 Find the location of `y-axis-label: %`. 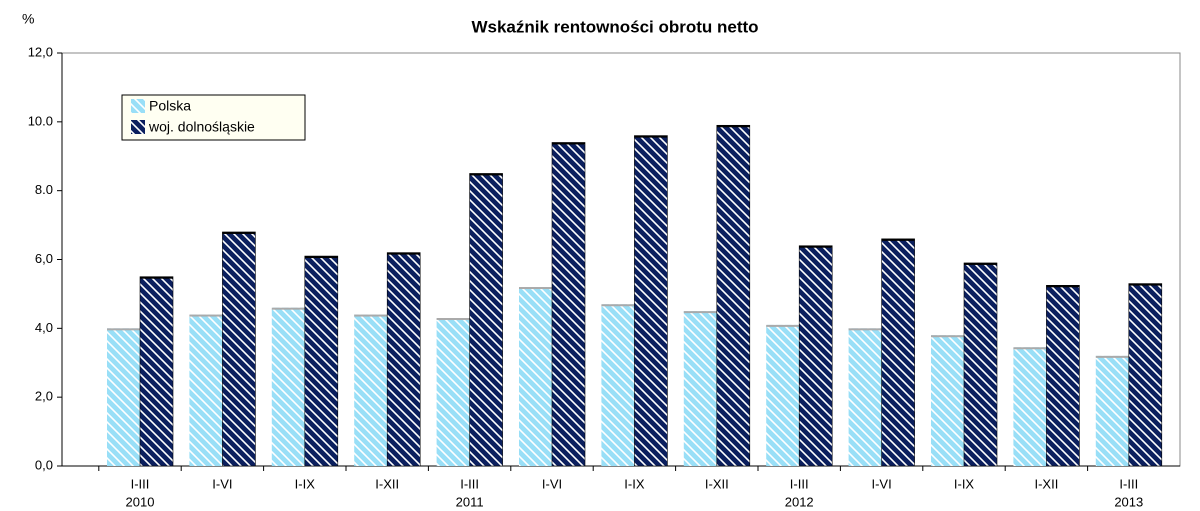

y-axis-label: % is located at coordinates (28, 19).